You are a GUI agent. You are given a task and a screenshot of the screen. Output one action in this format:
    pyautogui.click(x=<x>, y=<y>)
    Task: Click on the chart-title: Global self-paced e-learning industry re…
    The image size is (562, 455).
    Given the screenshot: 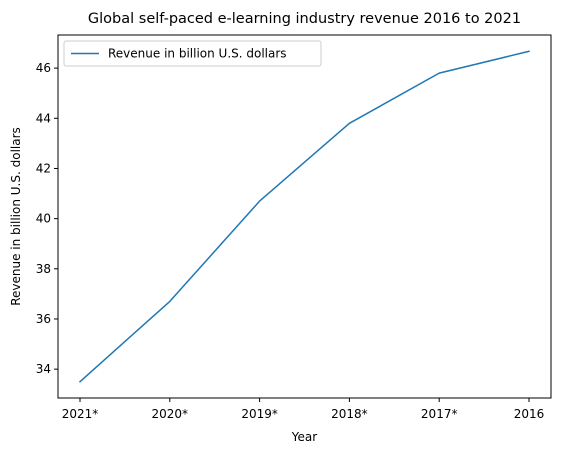 What is the action you would take?
    pyautogui.click(x=304, y=19)
    